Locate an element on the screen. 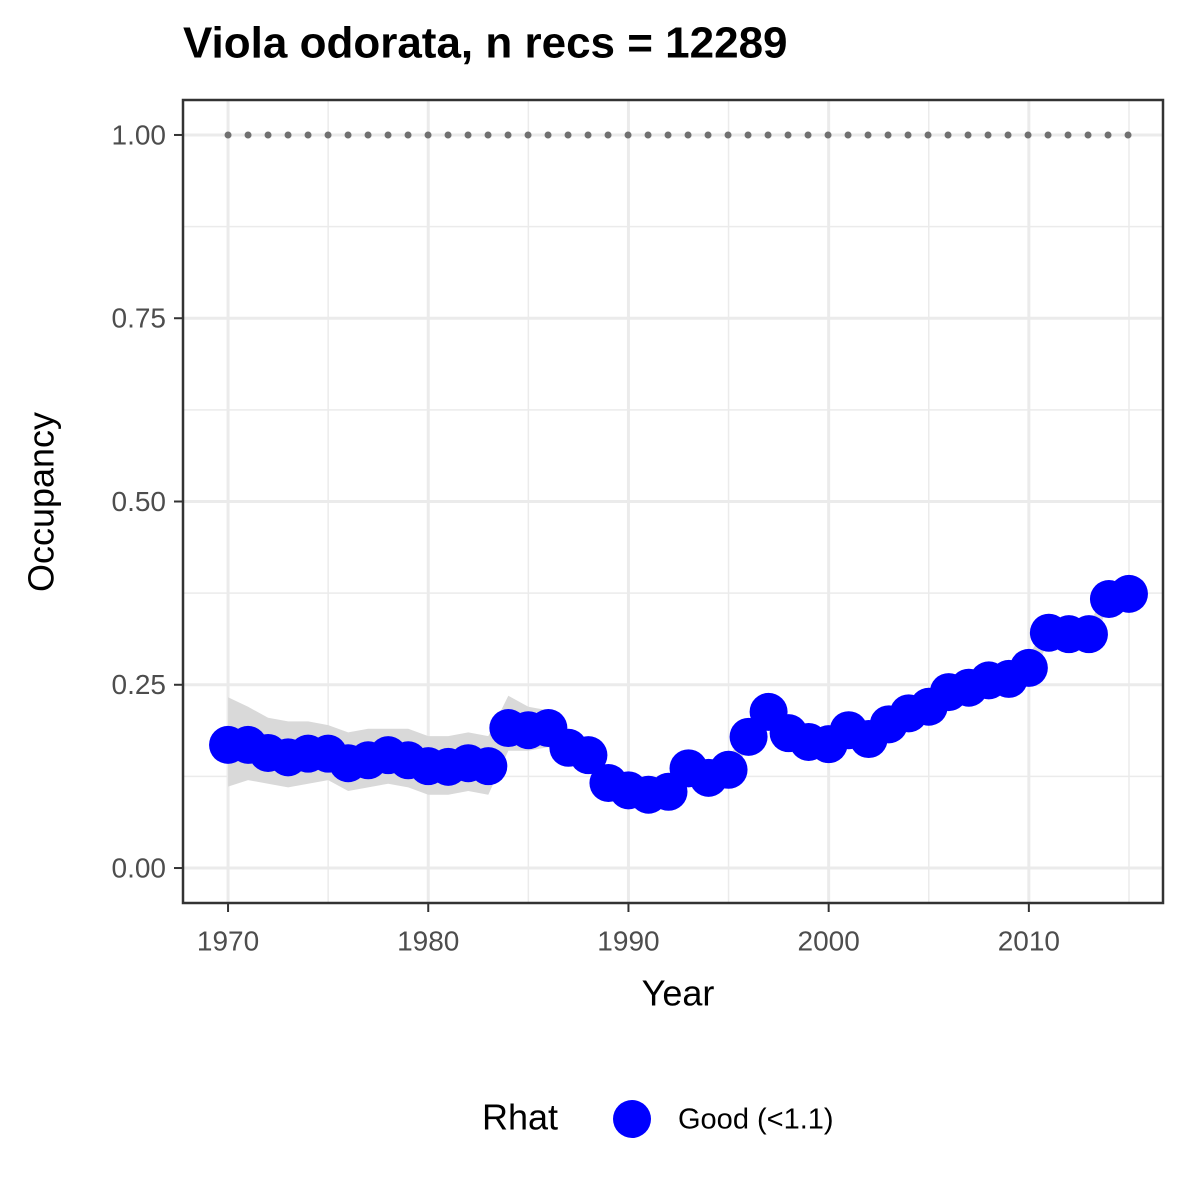 The width and height of the screenshot is (1200, 1200). x-tick-label: 1980 is located at coordinates (428, 940).